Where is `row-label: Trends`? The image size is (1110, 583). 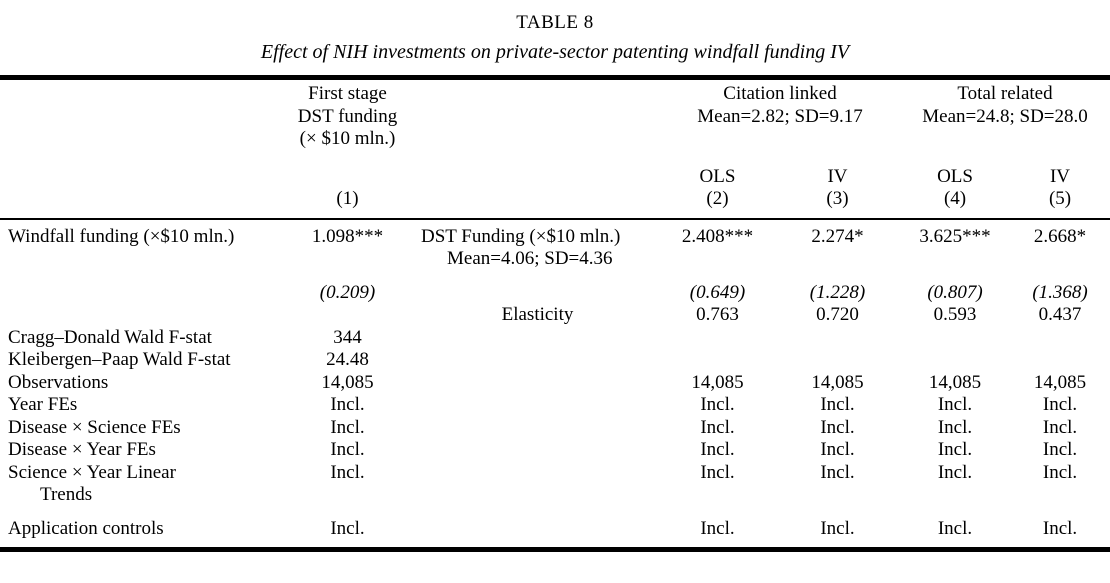 row-label: Trends is located at coordinates (66, 494).